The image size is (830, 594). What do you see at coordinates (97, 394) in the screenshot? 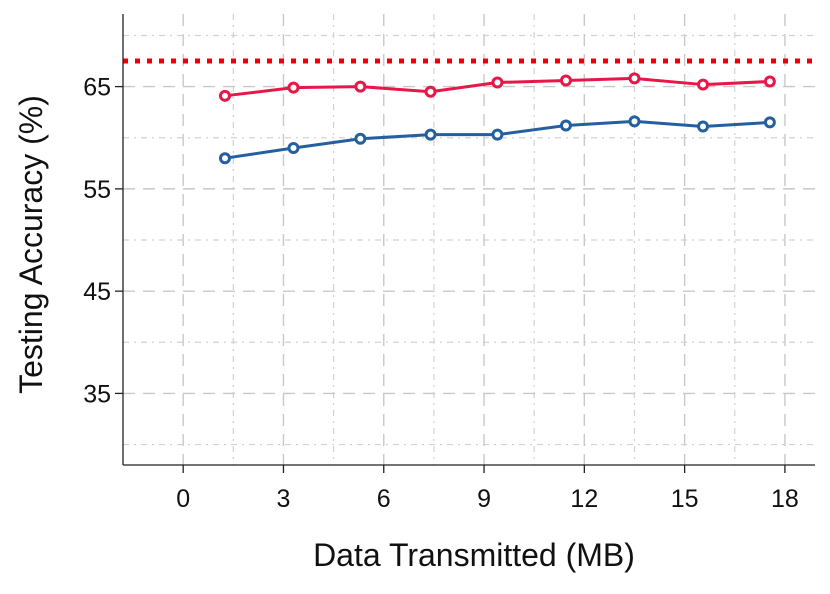
I see `y-tick-label: 35` at bounding box center [97, 394].